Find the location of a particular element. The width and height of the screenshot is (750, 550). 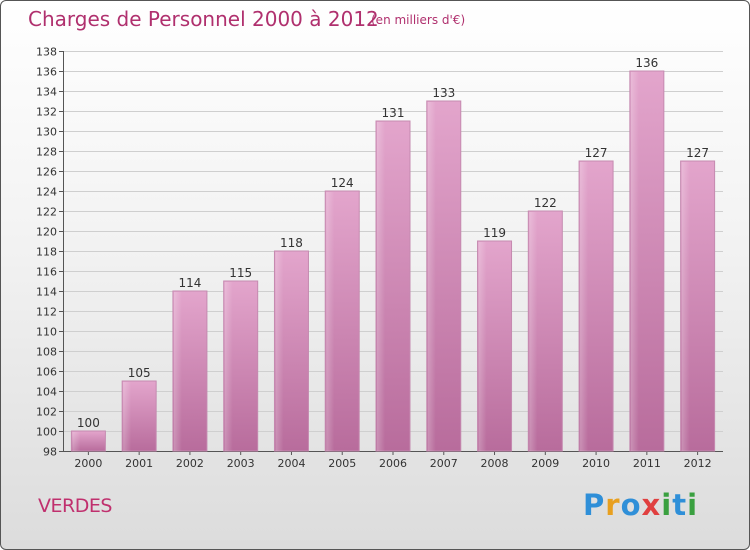

y-tick-label: 98 is located at coordinates (50, 452).